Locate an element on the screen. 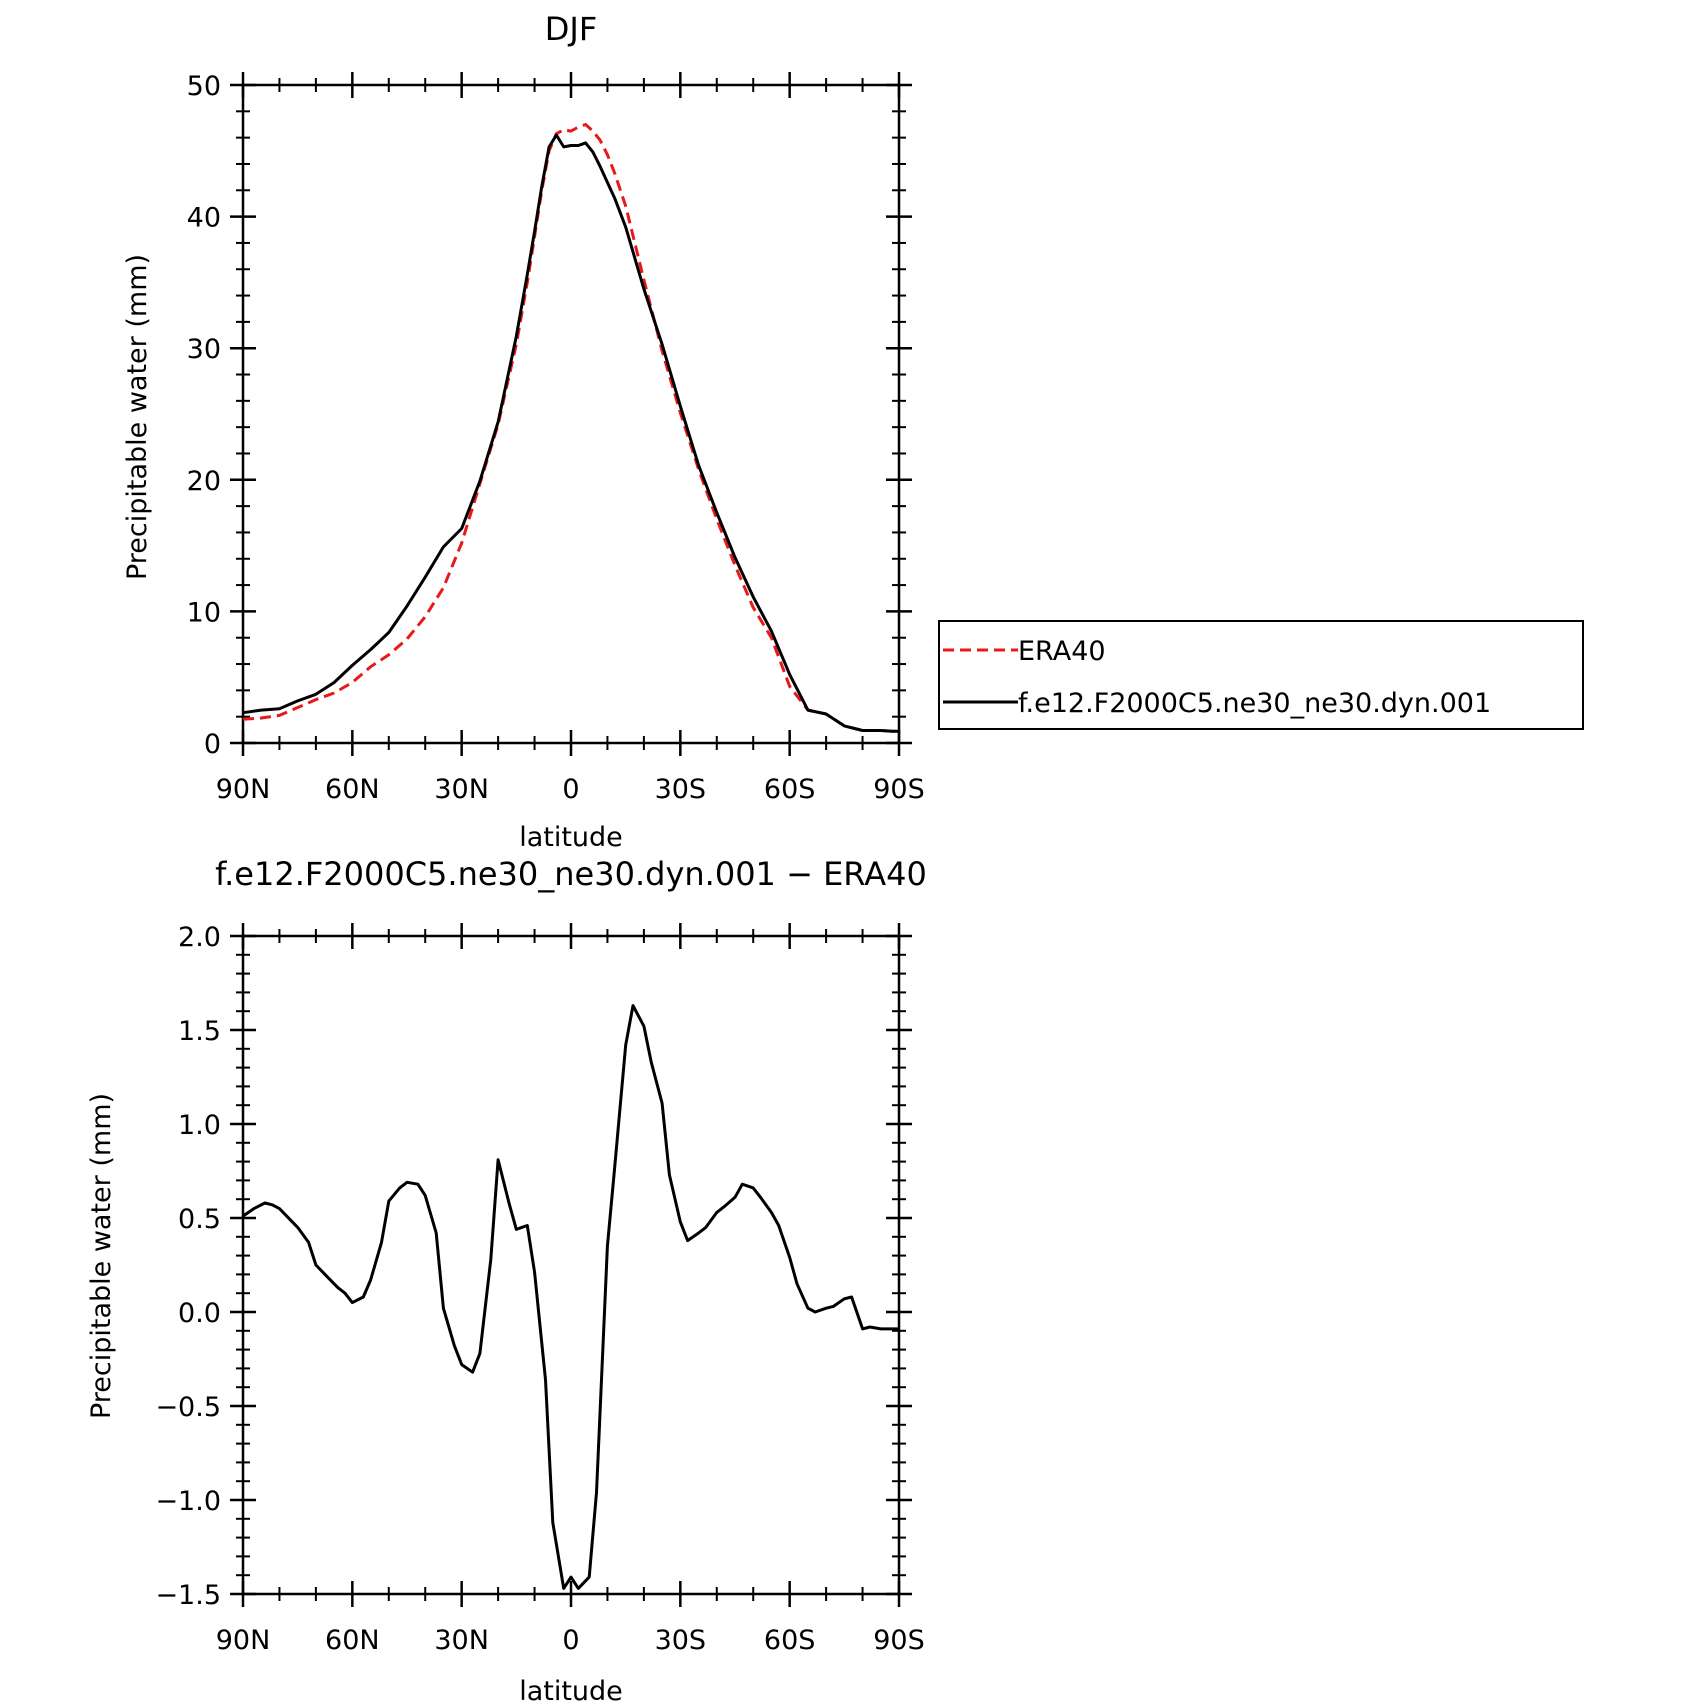 The height and width of the screenshot is (1708, 1691). bottom-y-tick-label: 1.0 is located at coordinates (199, 1125).